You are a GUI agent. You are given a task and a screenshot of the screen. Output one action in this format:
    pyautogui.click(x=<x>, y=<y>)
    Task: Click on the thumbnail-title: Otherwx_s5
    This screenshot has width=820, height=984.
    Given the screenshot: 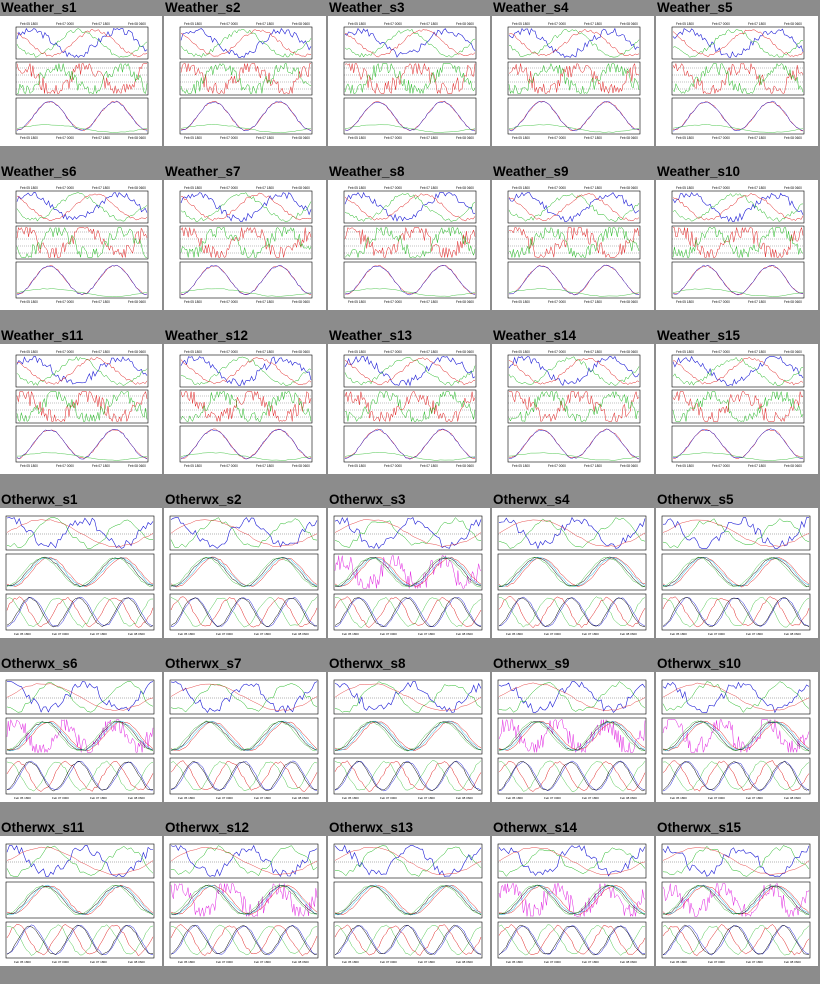 What is the action you would take?
    pyautogui.click(x=695, y=499)
    